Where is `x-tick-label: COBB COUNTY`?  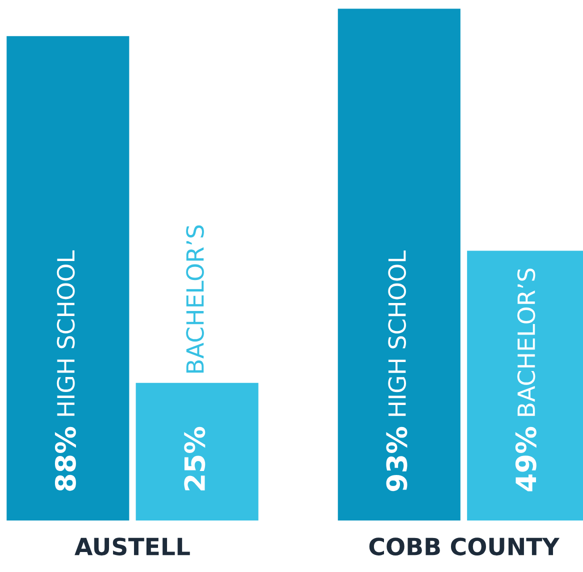 x-tick-label: COBB COUNTY is located at coordinates (464, 547).